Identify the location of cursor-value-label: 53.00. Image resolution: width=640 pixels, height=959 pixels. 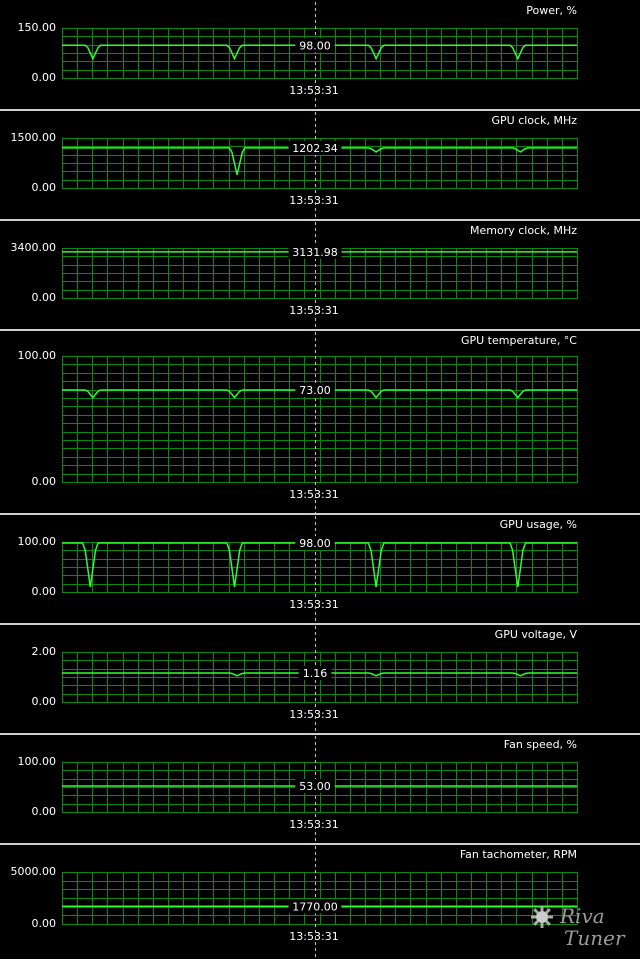
(315, 786).